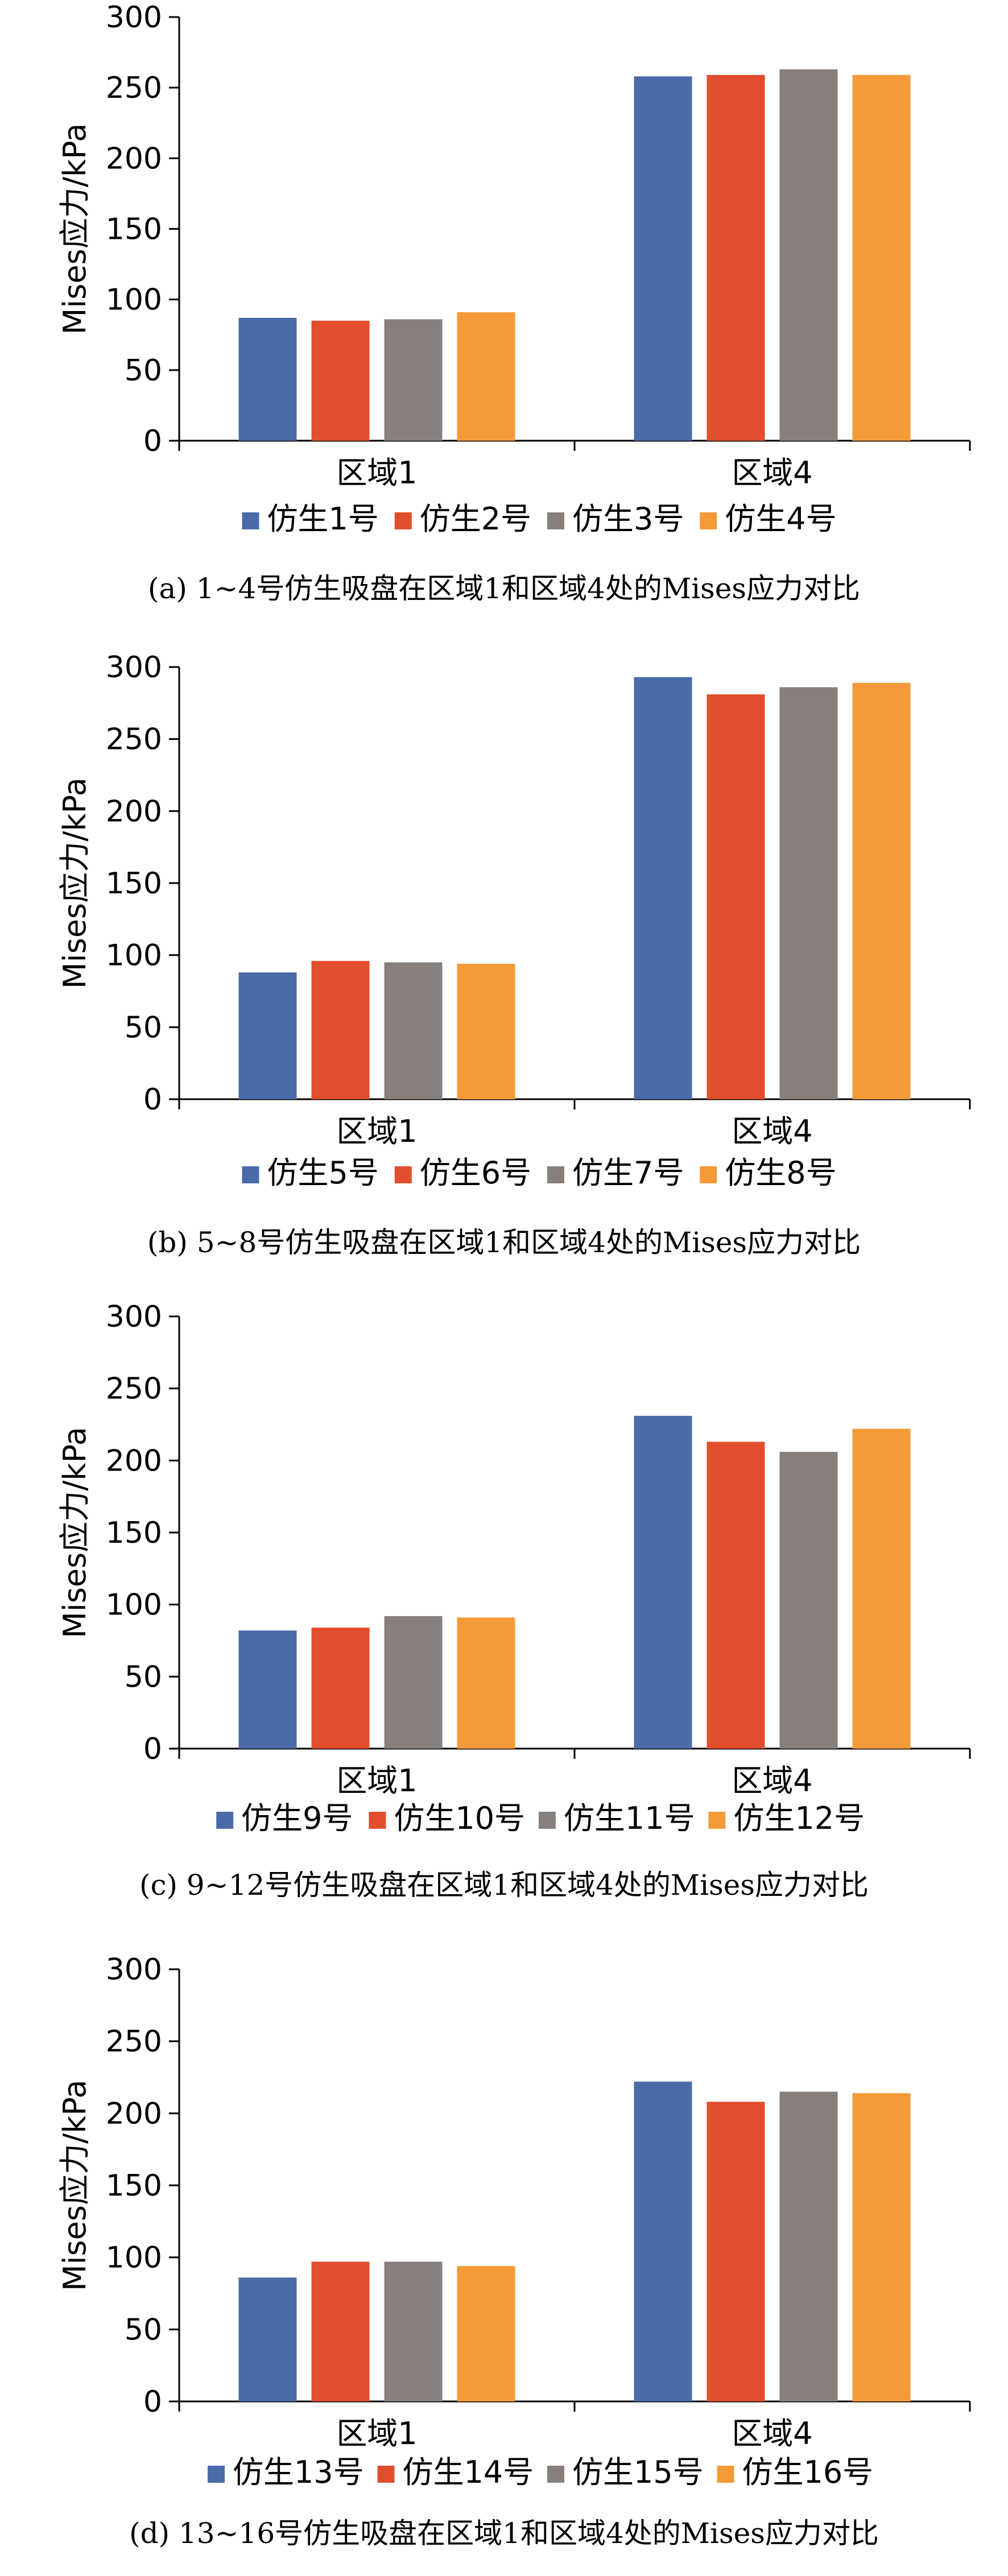  Describe the element at coordinates (504, 588) in the screenshot. I see `chart-caption-a: (a) 1~4号仿生吸盘在区域1和区域4处的Mises应力对比` at that location.